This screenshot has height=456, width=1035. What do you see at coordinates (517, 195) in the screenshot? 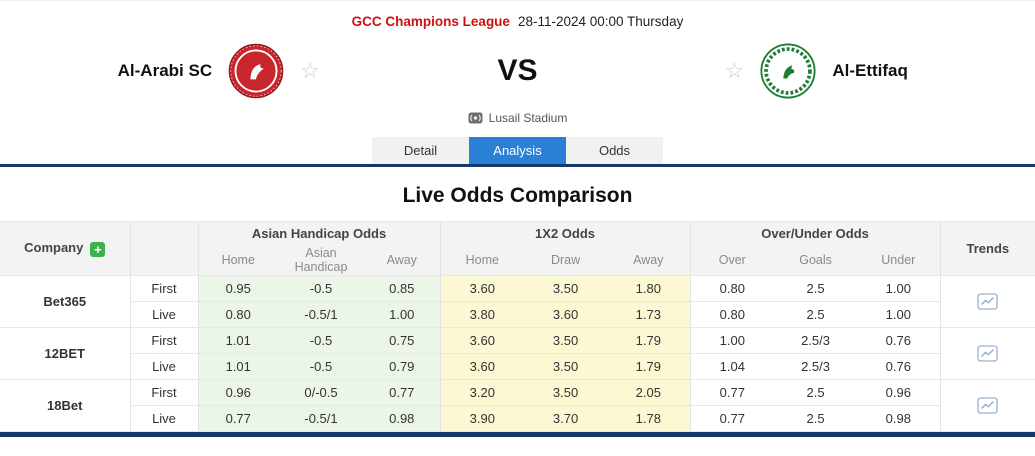
I see `section-title: Live Odds Comparison` at bounding box center [517, 195].